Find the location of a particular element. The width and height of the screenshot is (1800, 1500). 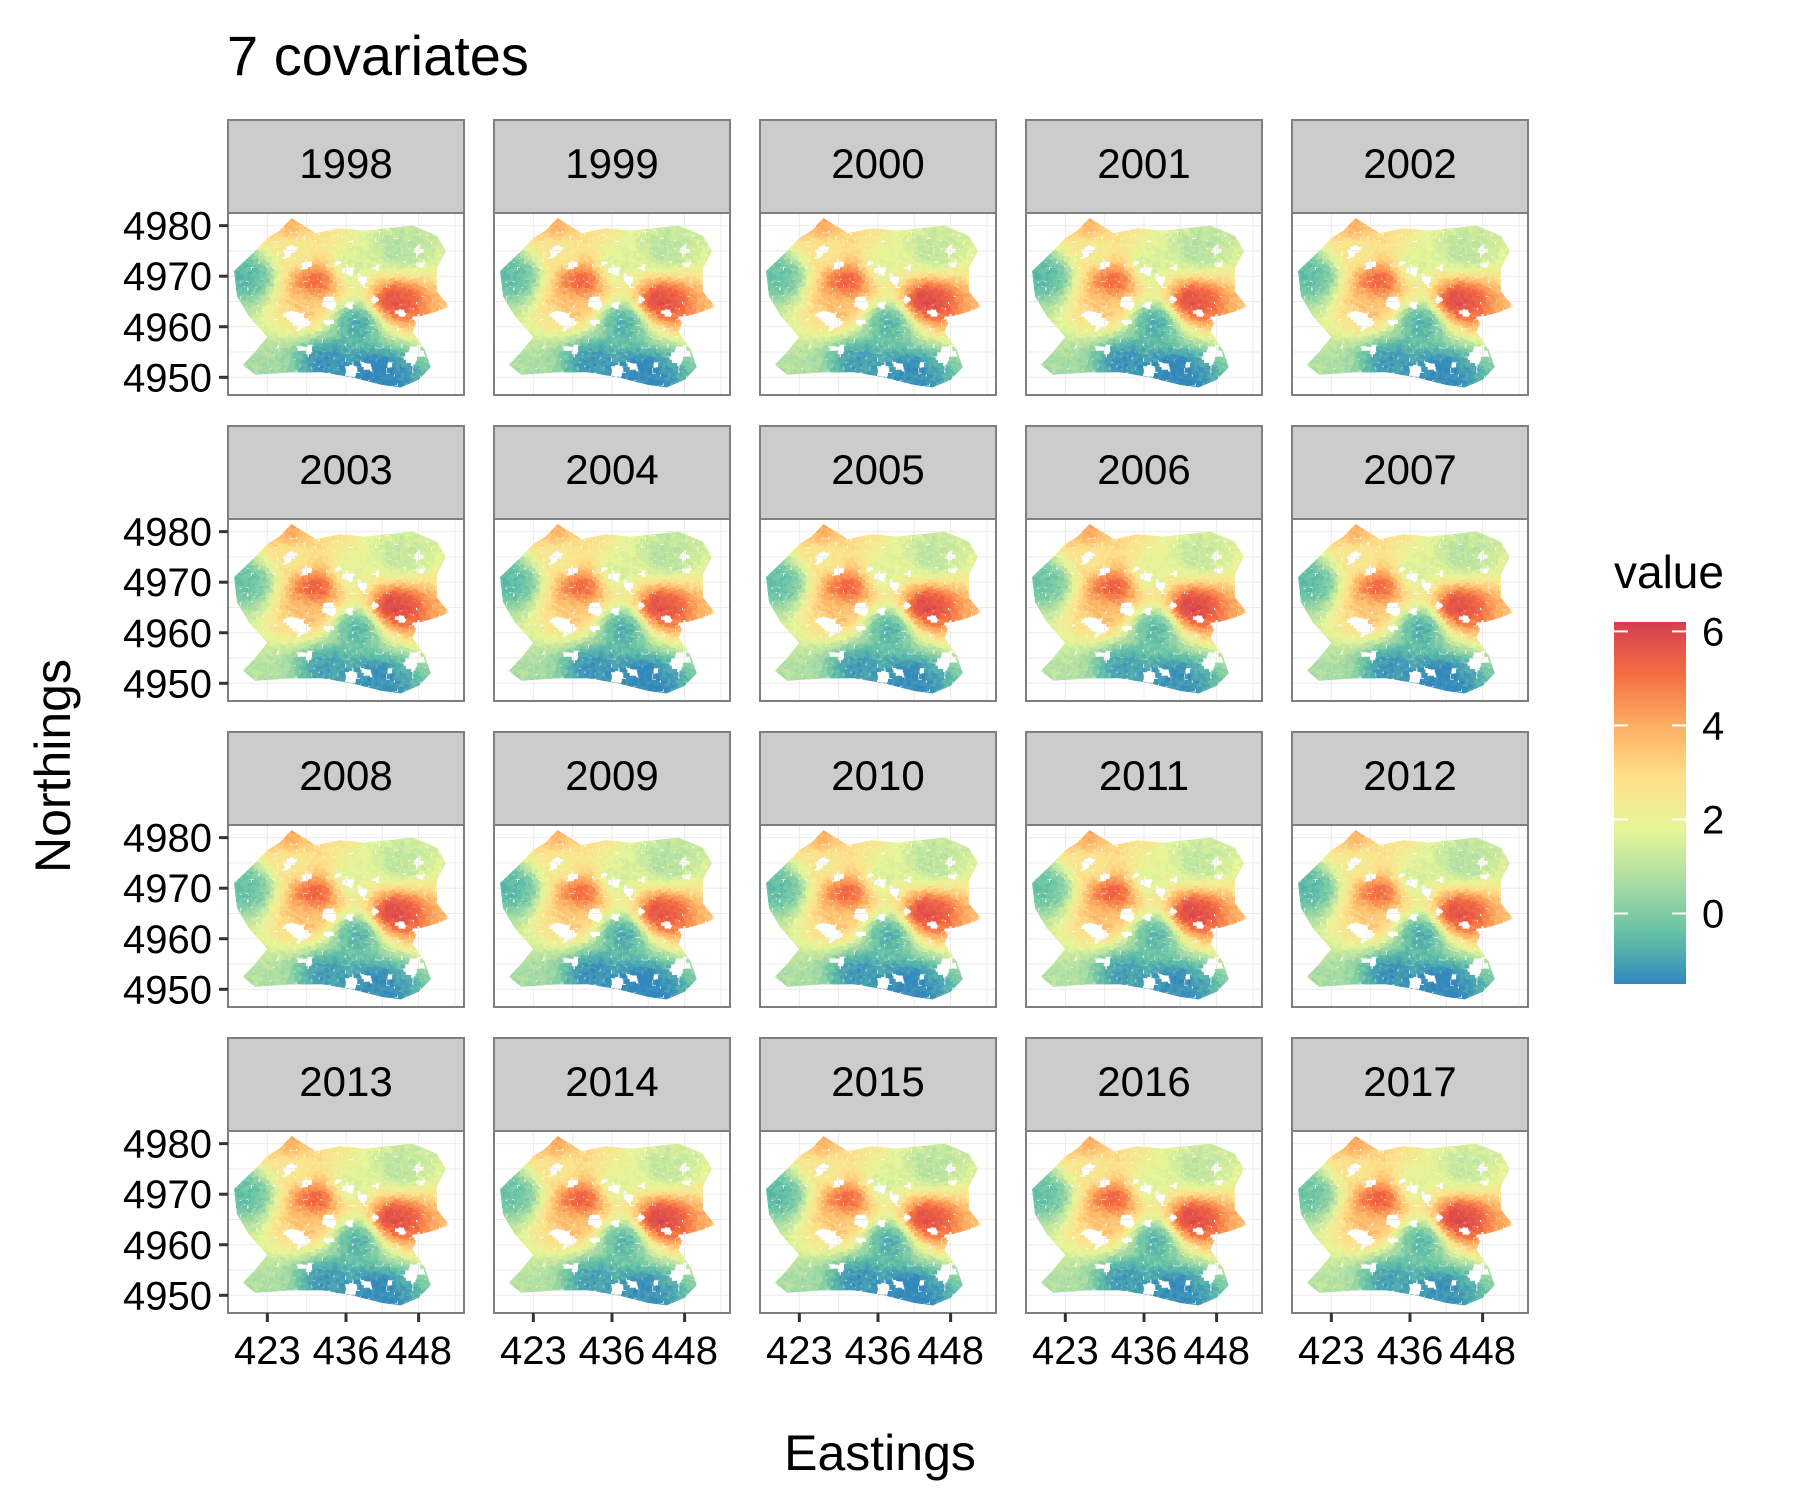

y-tick-label: 4960 is located at coordinates (167, 328).